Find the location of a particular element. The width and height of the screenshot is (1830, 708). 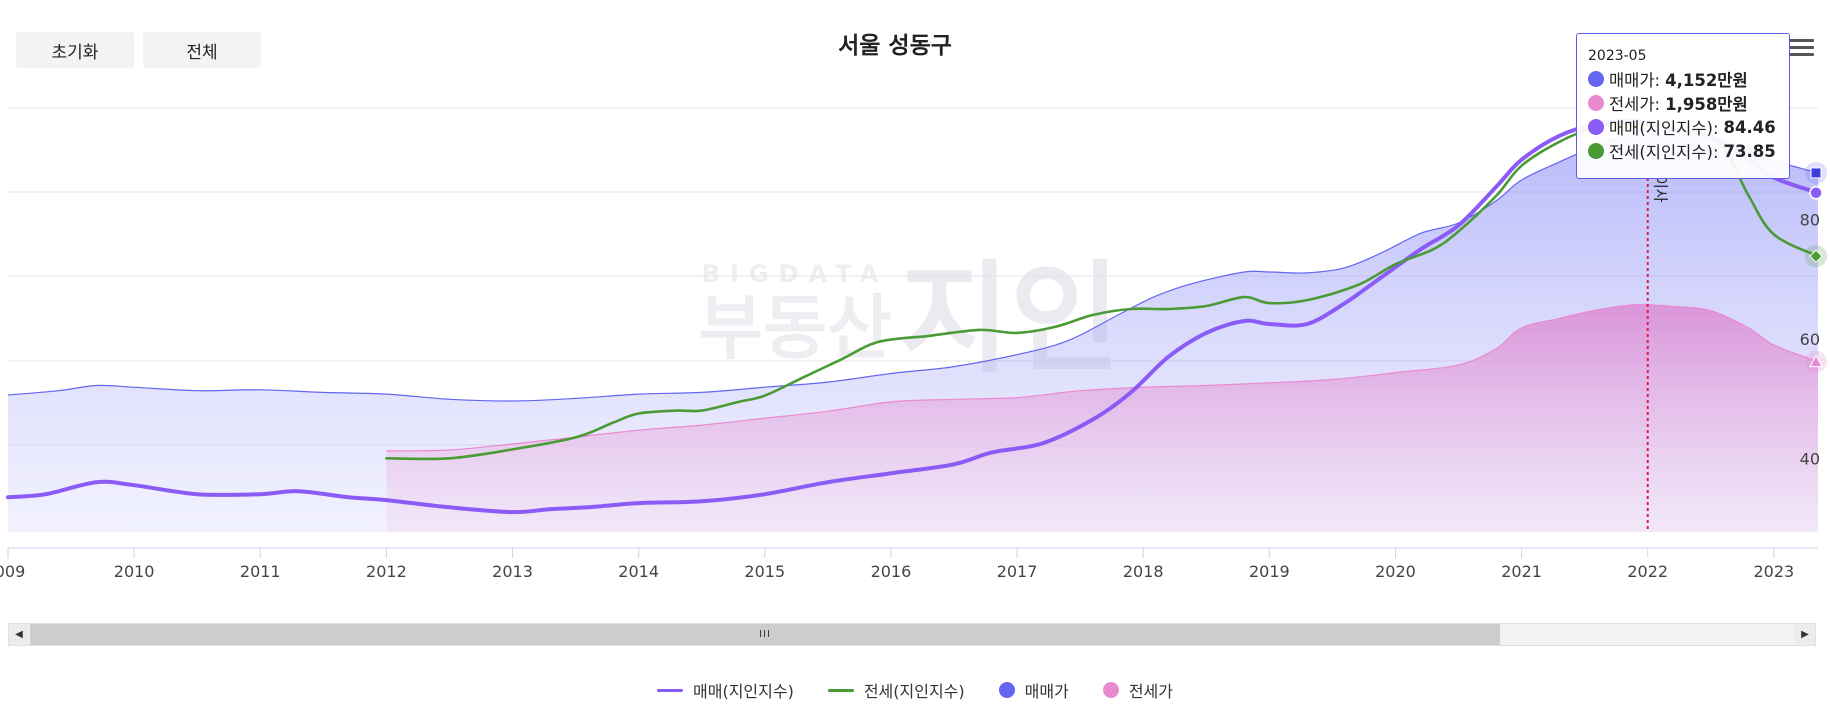

tooltip-row: 전세가: 1,958만원 is located at coordinates (1683, 103).